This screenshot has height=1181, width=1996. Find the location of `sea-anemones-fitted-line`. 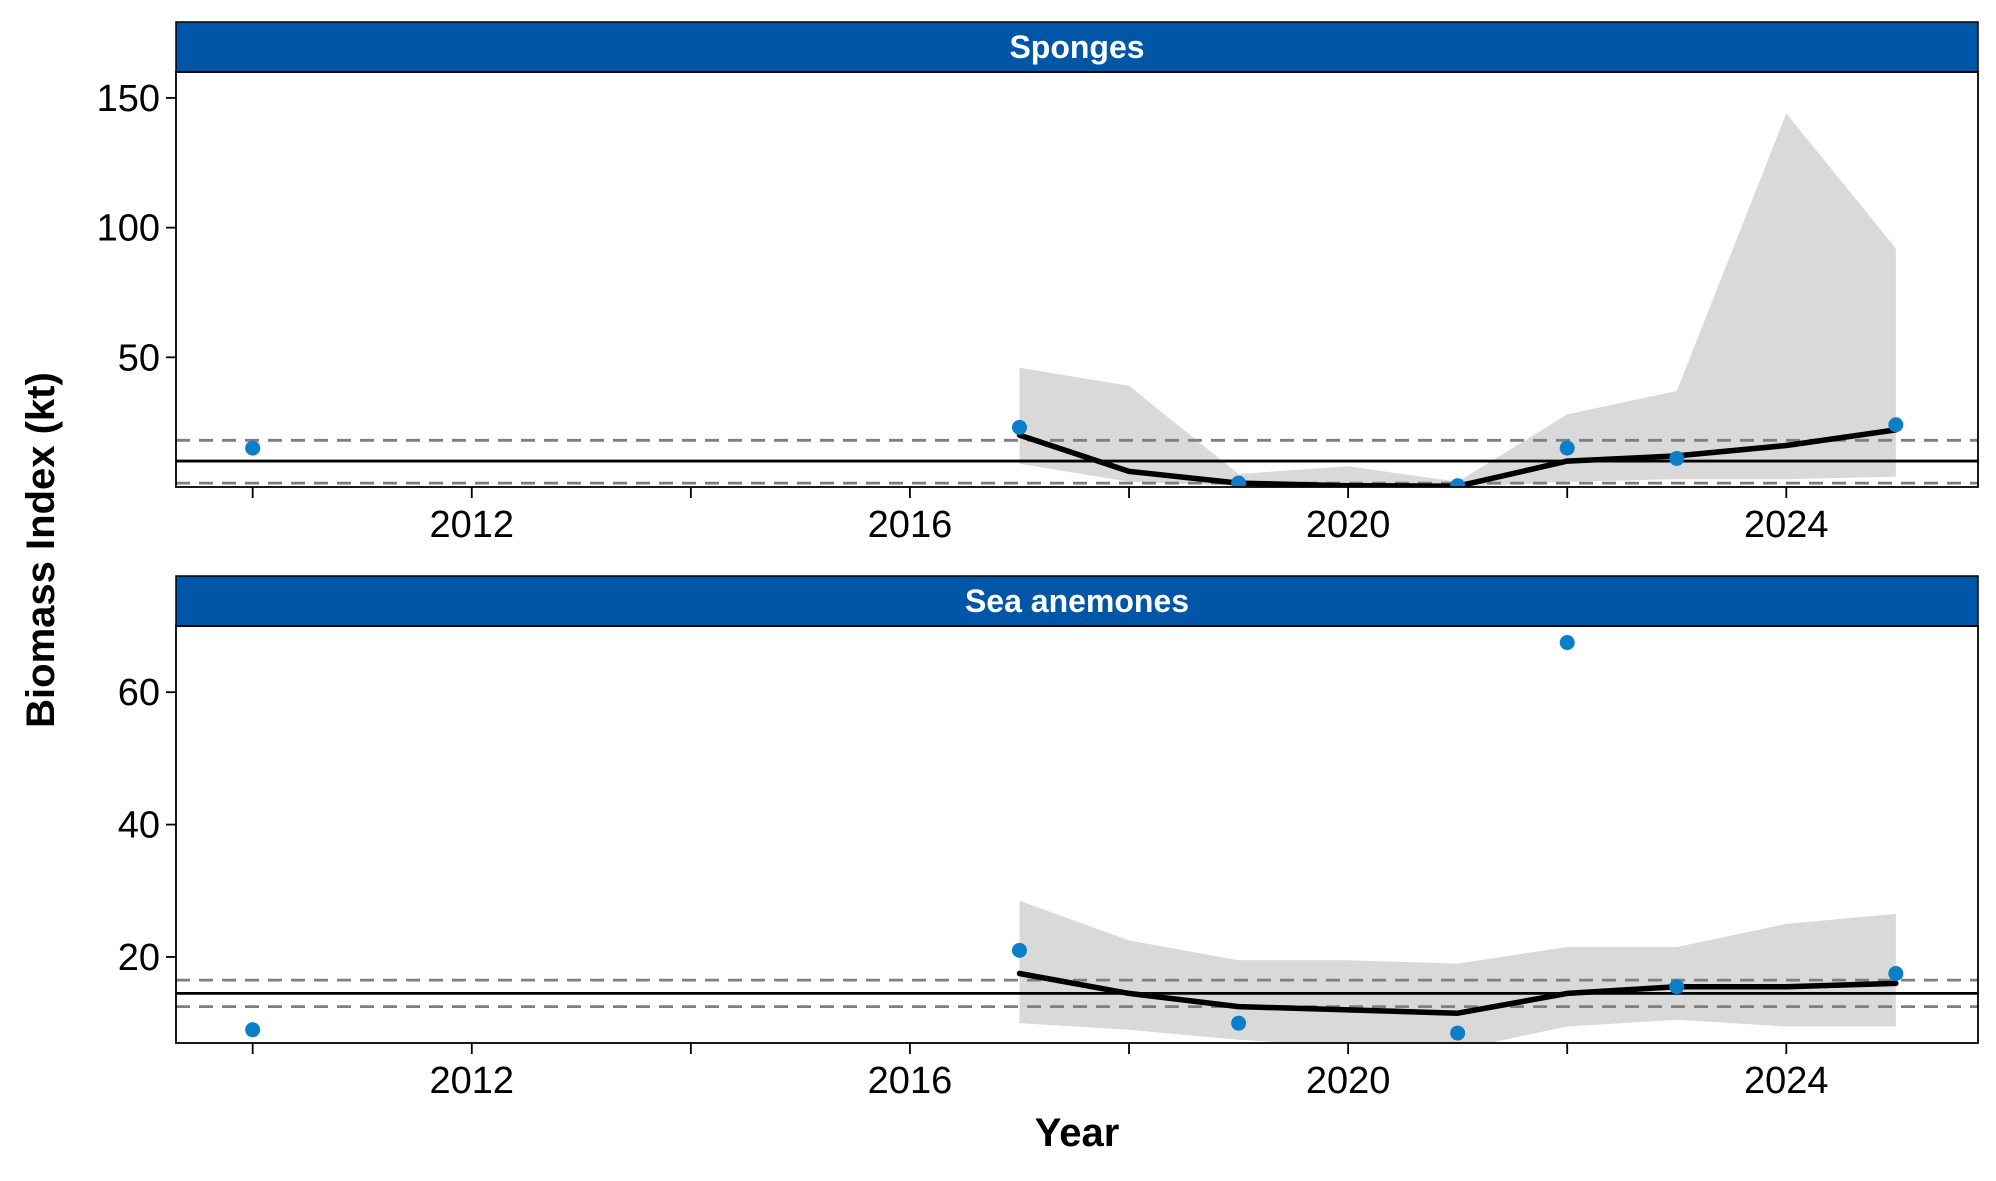

sea-anemones-fitted-line is located at coordinates (1457, 993).